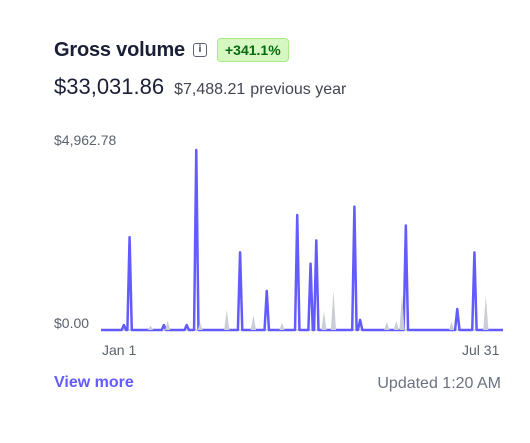 The height and width of the screenshot is (443, 530). Describe the element at coordinates (252, 50) in the screenshot. I see `change-badge: +341.1%` at that location.